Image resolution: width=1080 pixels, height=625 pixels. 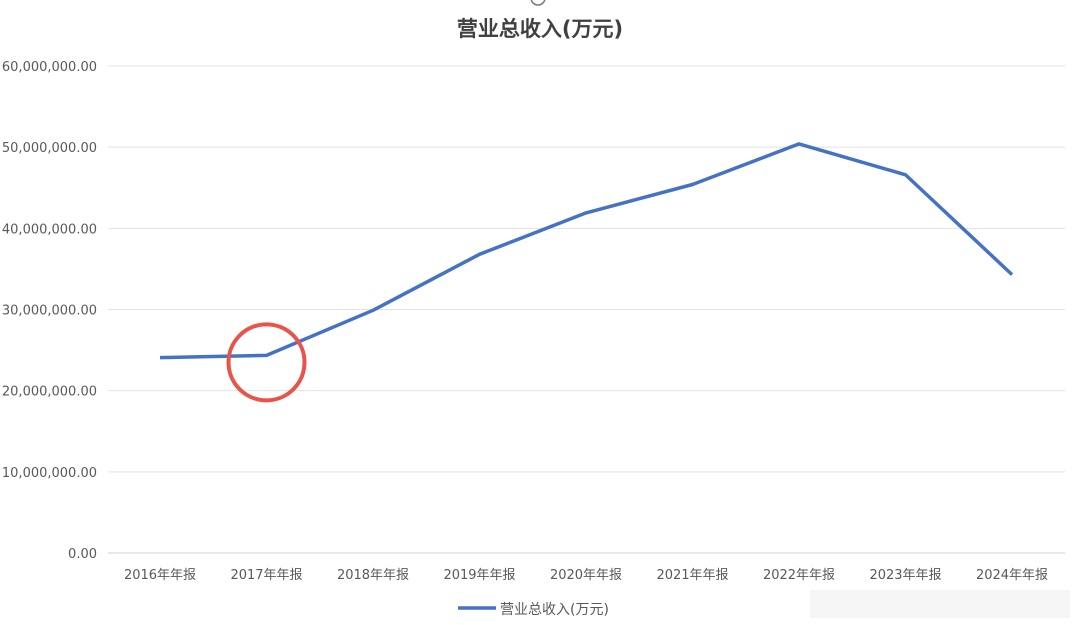 What do you see at coordinates (266, 362) in the screenshot?
I see `annotation-circle` at bounding box center [266, 362].